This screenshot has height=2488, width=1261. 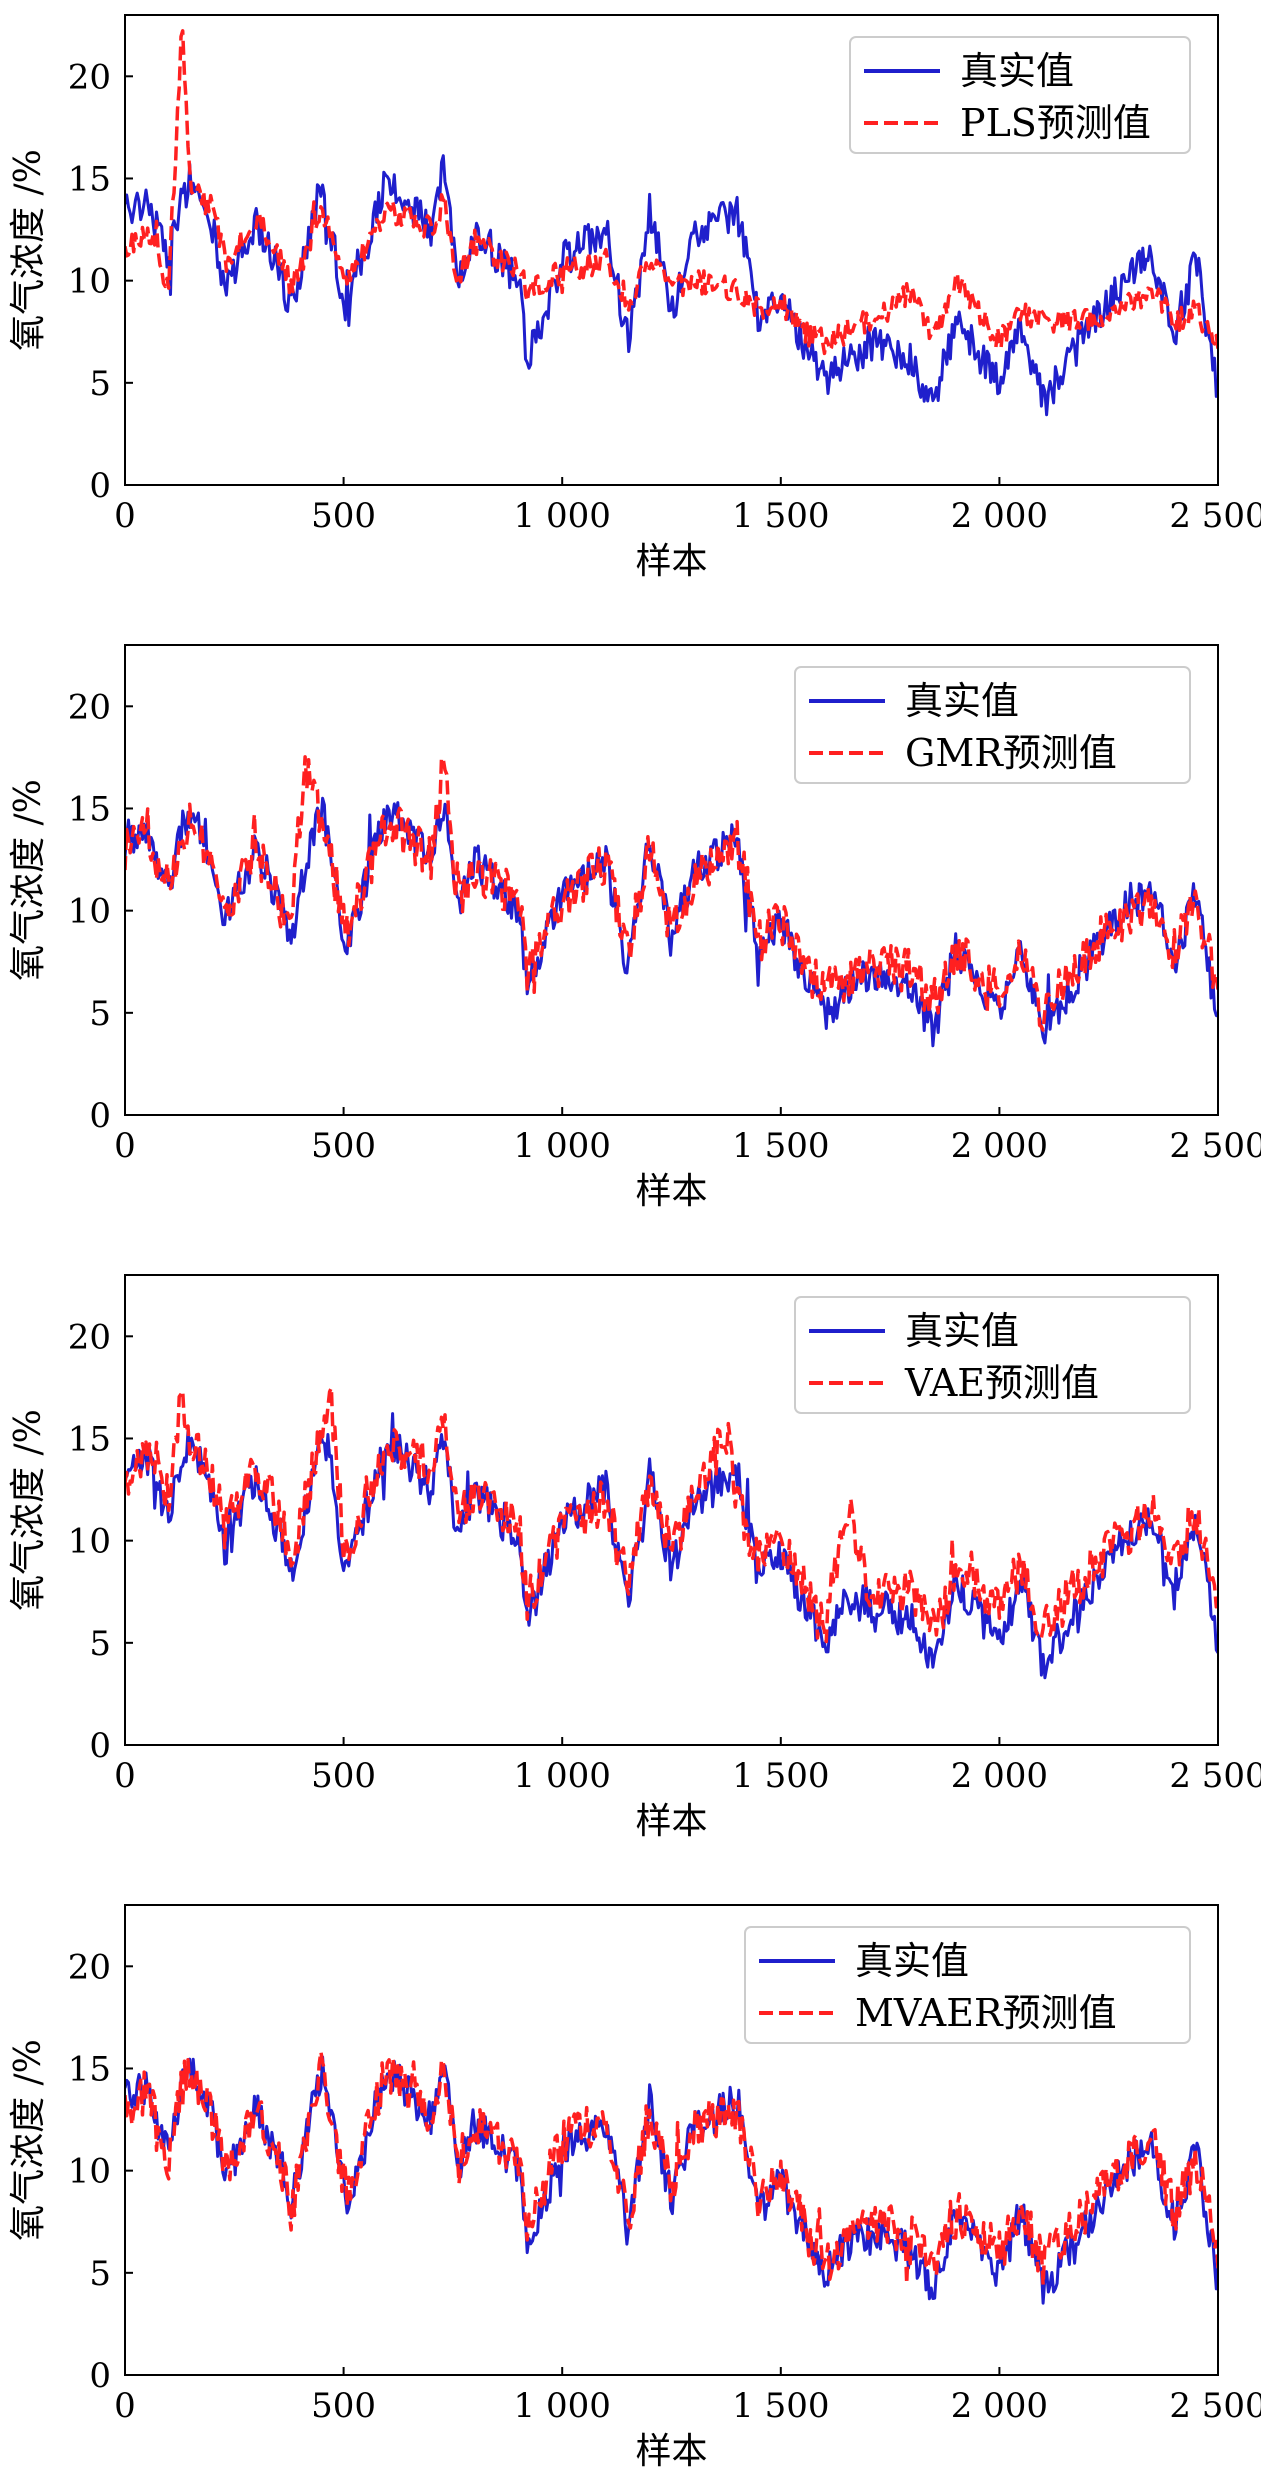 I want to click on legend-label-pred: MVAER预测值, so click(x=986, y=2013).